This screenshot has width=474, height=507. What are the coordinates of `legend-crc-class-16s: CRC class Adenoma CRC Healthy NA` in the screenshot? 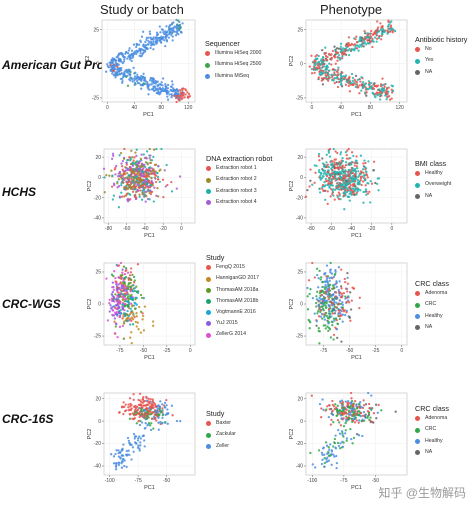 It's located at (432, 433).